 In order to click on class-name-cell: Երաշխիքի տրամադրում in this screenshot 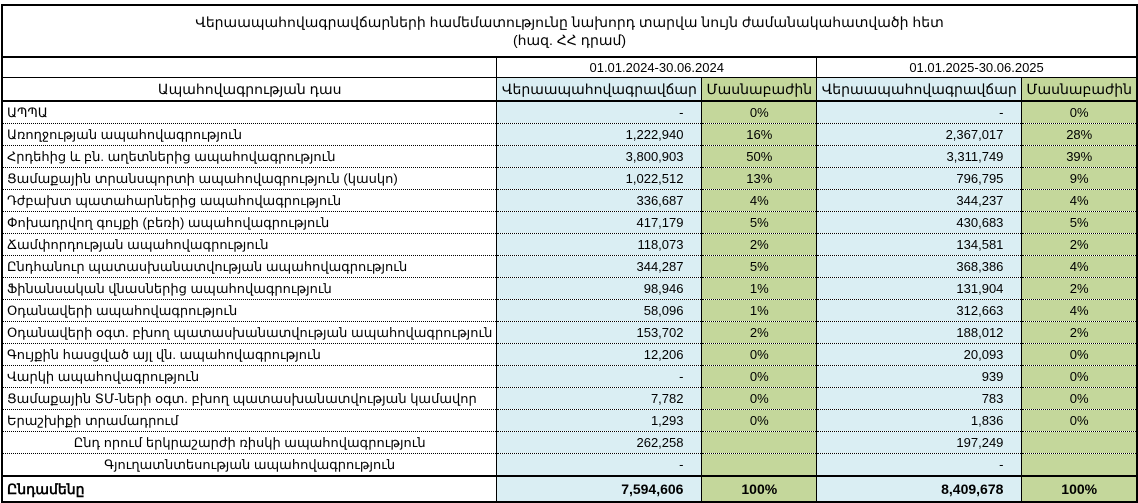, I will do `click(249, 420)`.